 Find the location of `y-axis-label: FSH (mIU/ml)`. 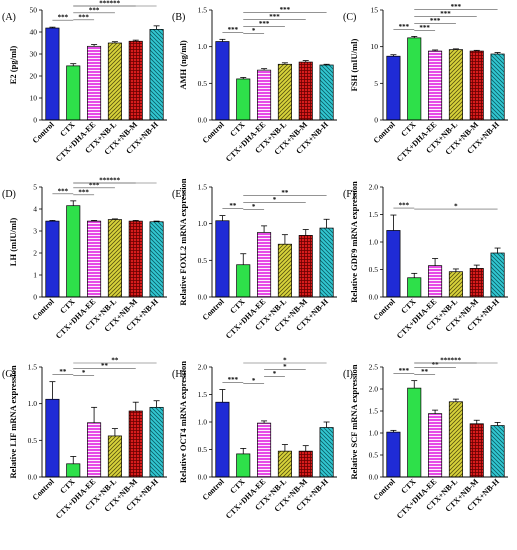

y-axis-label: FSH (mIU/ml) is located at coordinates (354, 65).